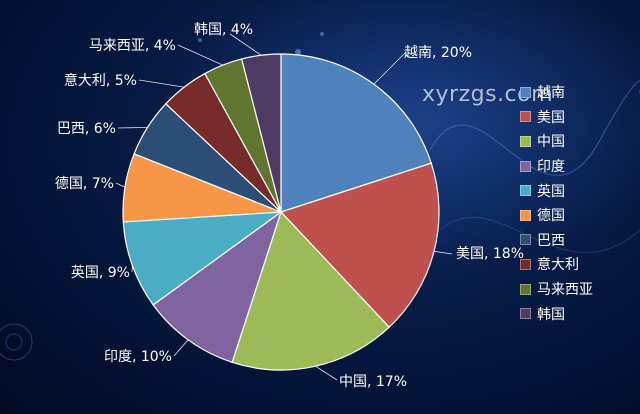 Image resolution: width=640 pixels, height=414 pixels. What do you see at coordinates (438, 53) in the screenshot?
I see `data-label: 越南, 20%` at bounding box center [438, 53].